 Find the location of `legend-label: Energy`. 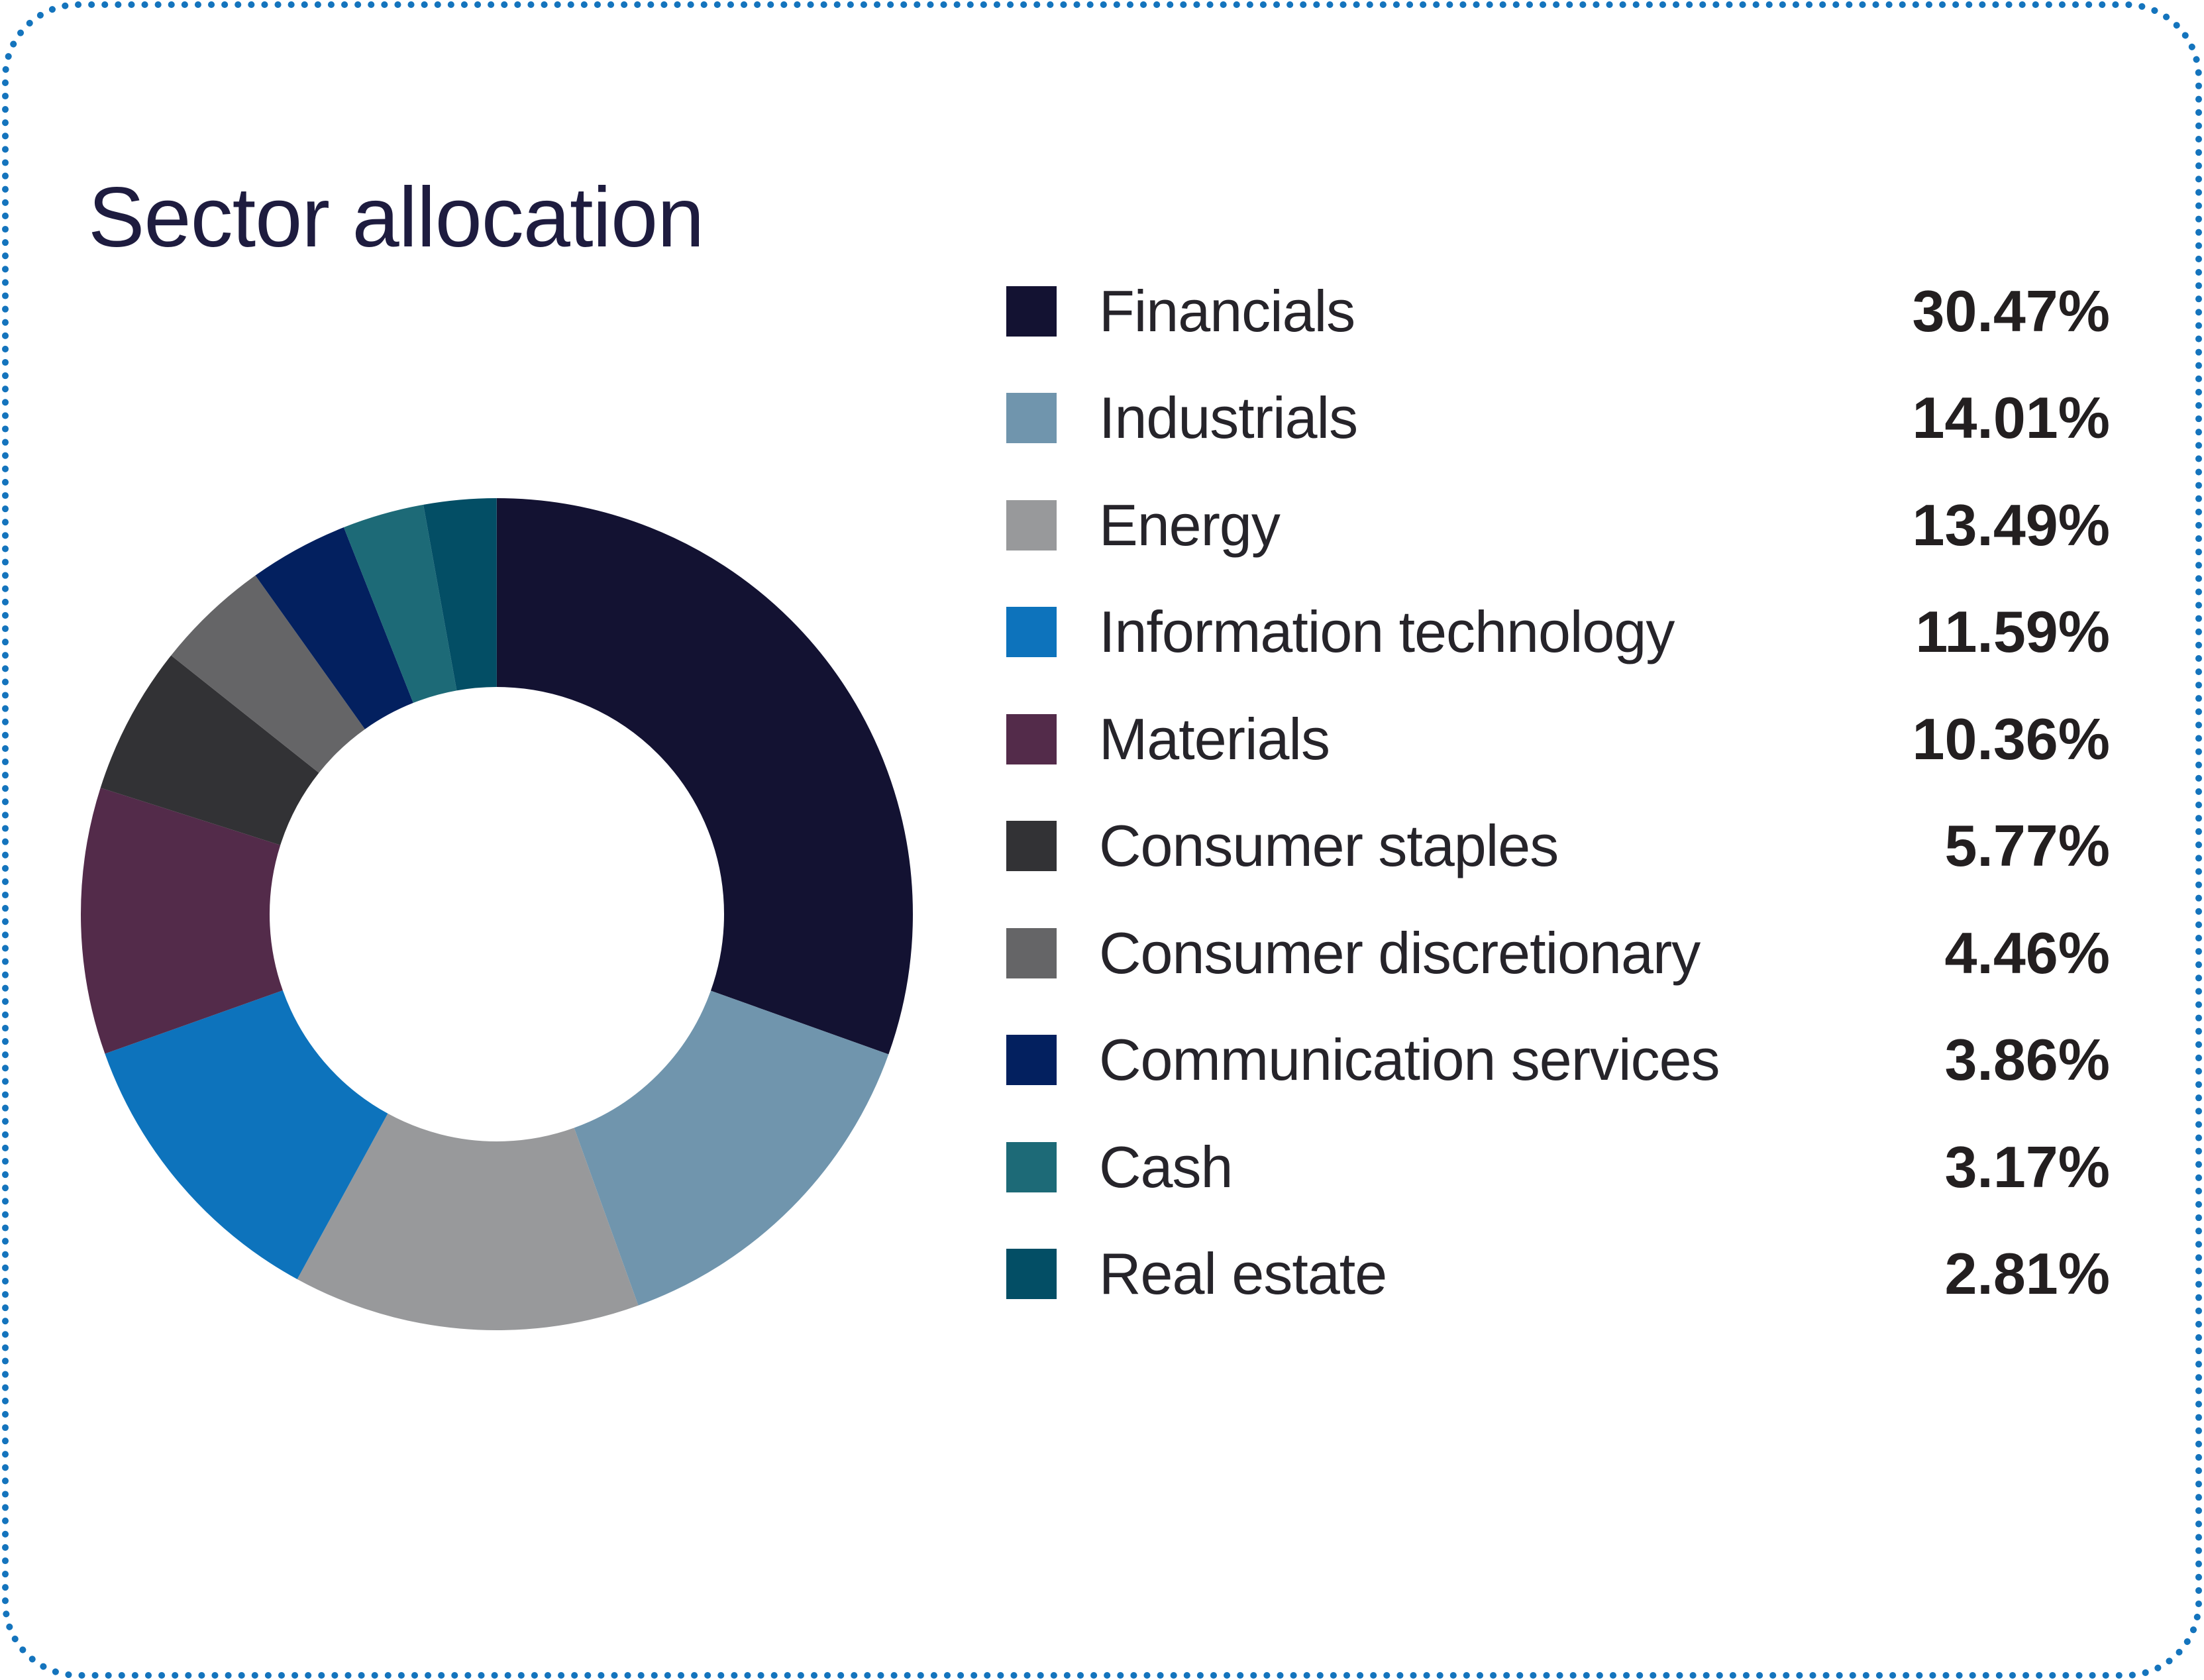

legend-label: Energy is located at coordinates (1190, 525).